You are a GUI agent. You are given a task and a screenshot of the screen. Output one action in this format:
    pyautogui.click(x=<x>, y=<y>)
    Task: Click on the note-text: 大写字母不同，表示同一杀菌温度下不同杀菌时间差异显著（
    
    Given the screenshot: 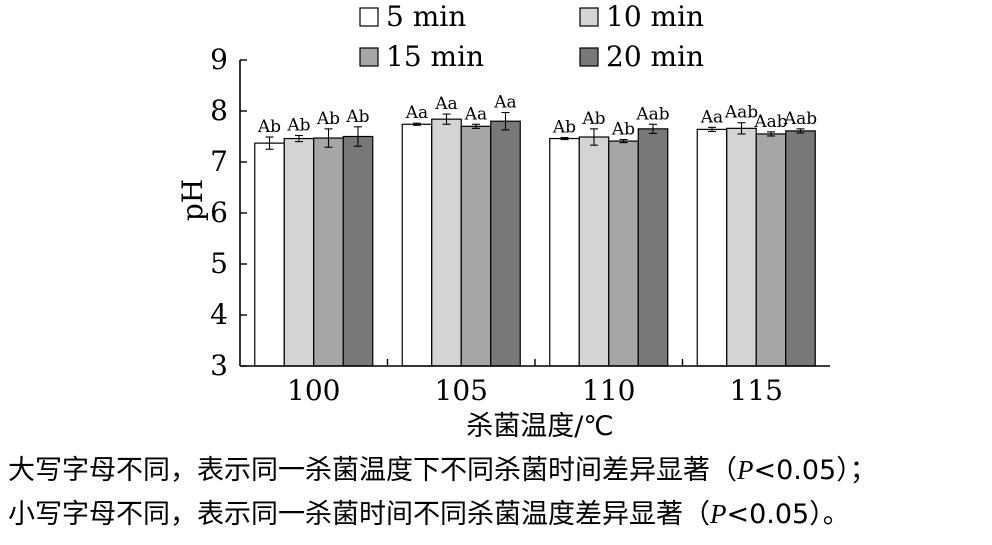 What is the action you would take?
    pyautogui.click(x=372, y=470)
    